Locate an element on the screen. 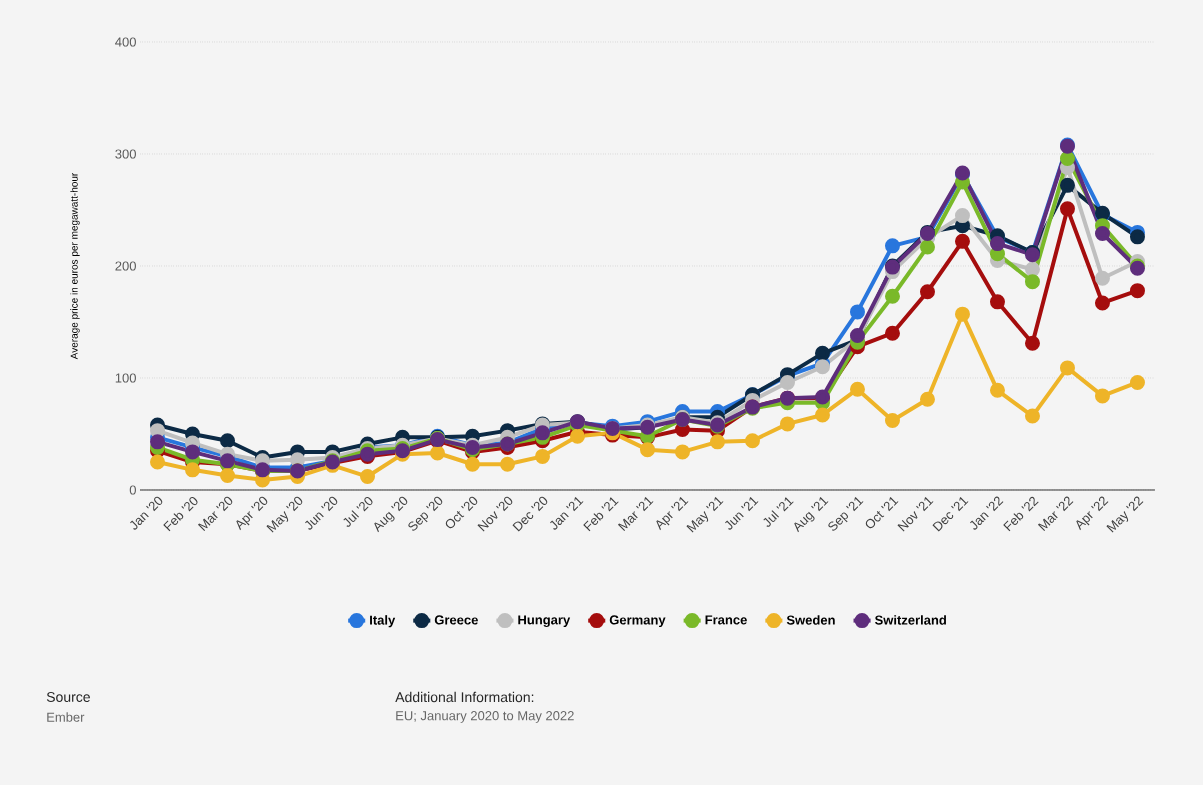 The width and height of the screenshot is (1203, 785). x-tick-label: Mar '21 is located at coordinates (635, 514).